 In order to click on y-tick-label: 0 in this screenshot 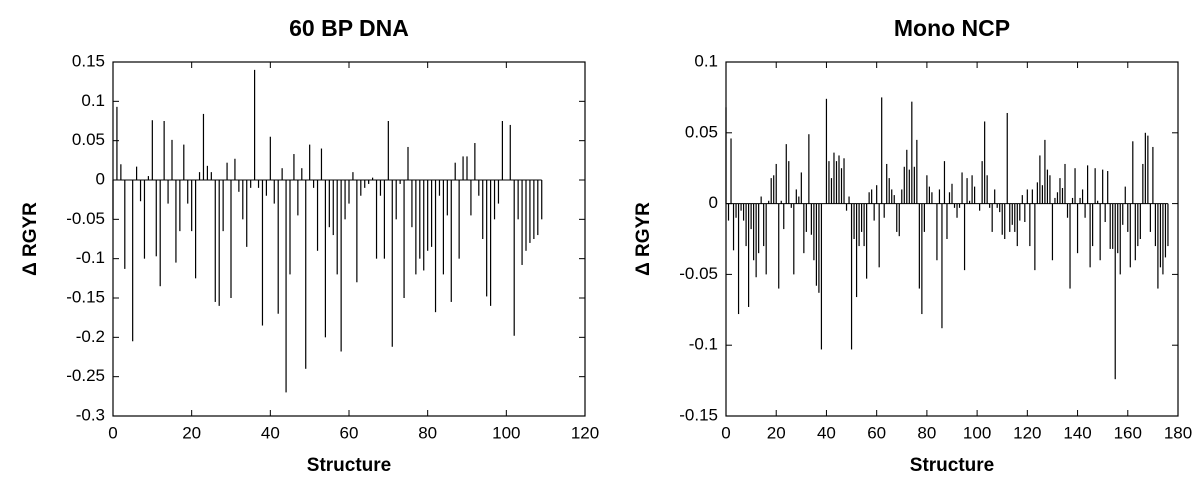, I will do `click(100, 178)`.